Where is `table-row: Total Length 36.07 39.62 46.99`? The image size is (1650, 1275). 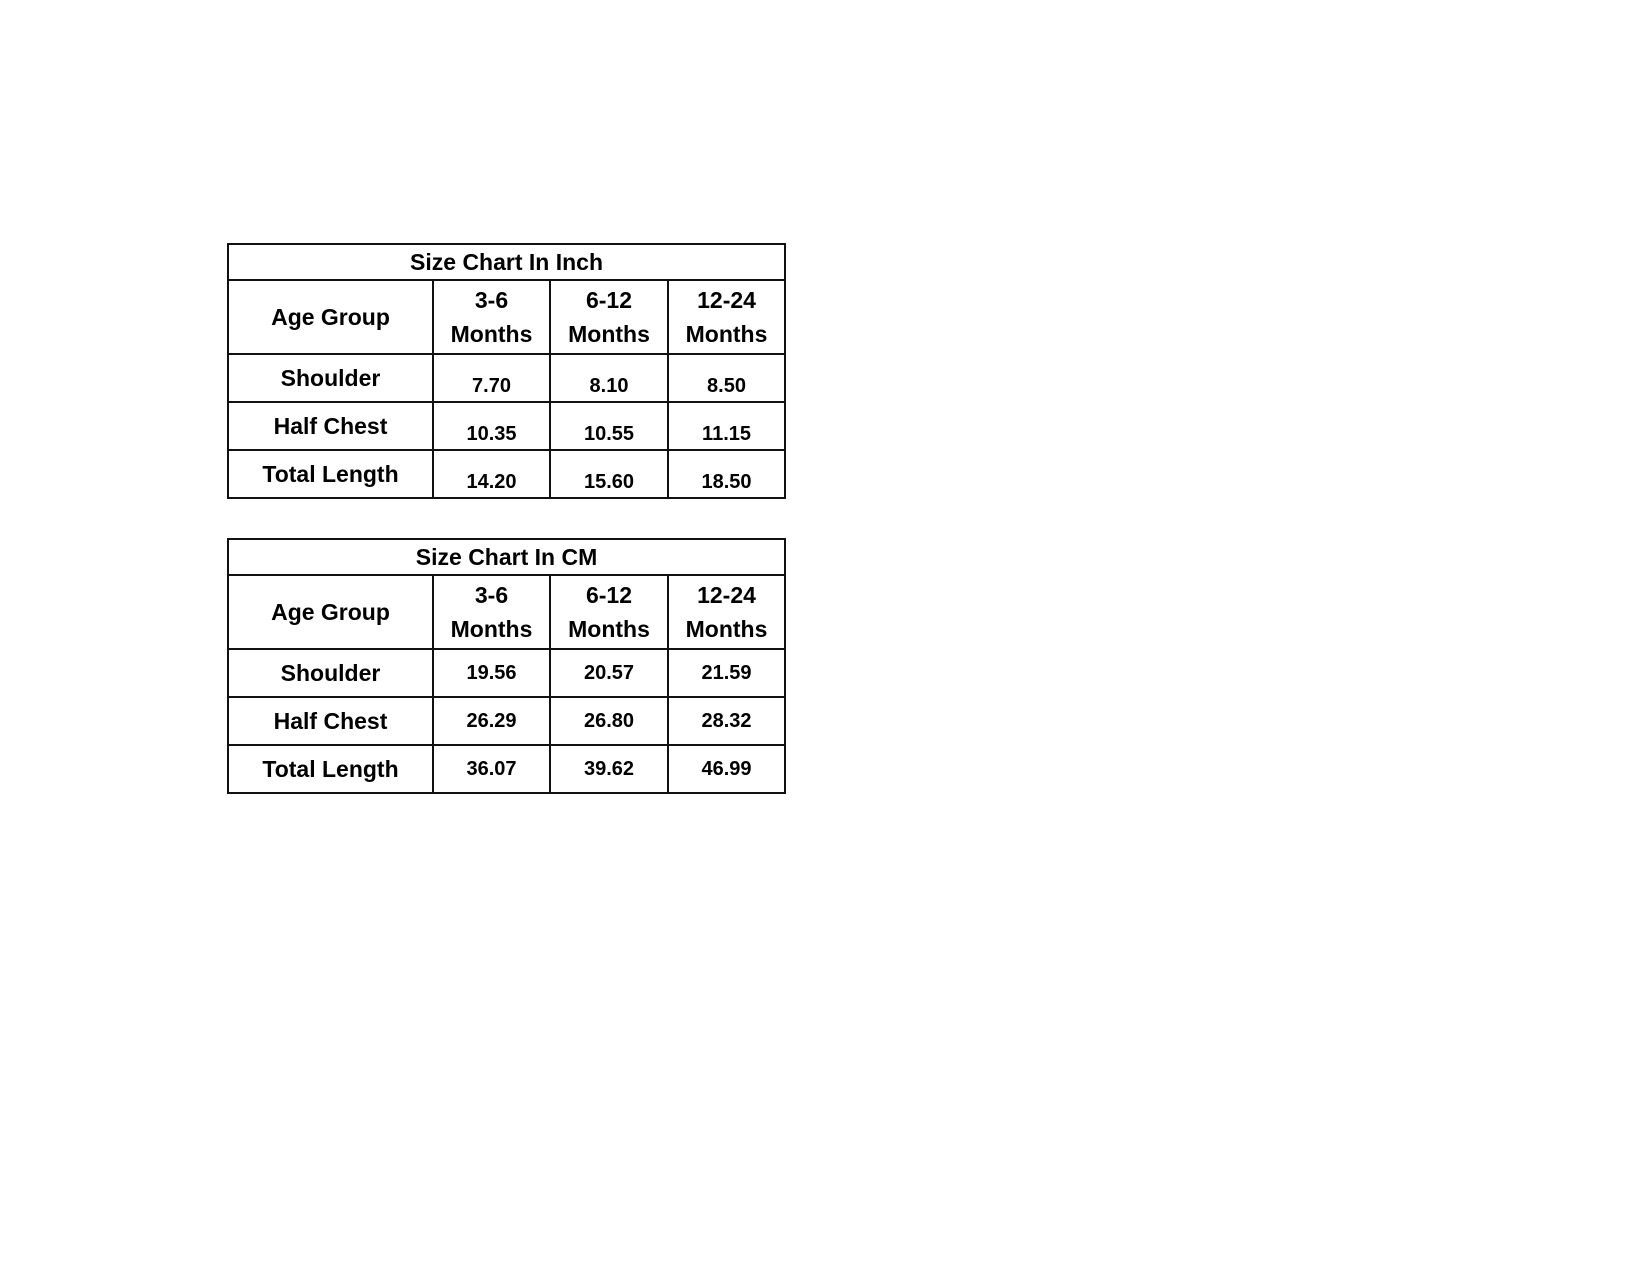
table-row: Total Length 36.07 39.62 46.99 is located at coordinates (507, 769).